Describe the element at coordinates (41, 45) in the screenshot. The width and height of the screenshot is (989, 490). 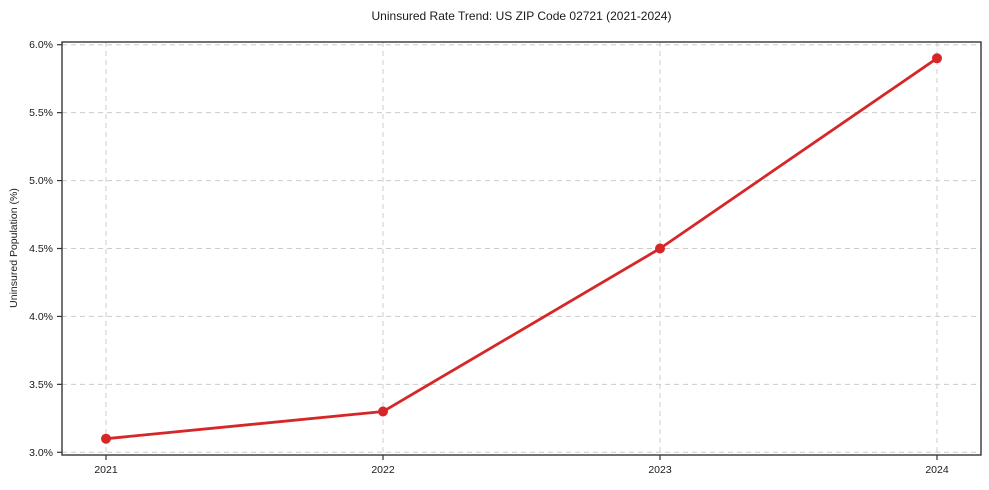
I see `y-tick-label: 6.0%` at that location.